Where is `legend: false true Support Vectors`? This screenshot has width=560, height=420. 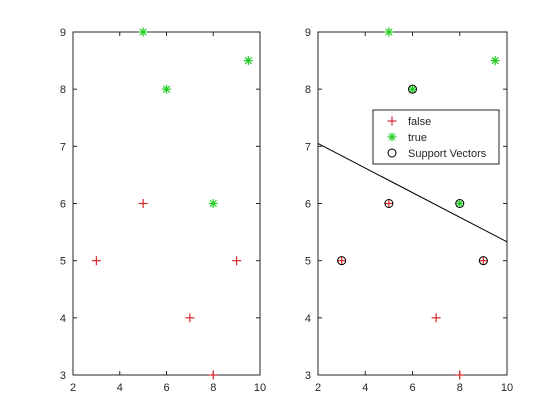
legend: false true Support Vectors is located at coordinates (436, 137).